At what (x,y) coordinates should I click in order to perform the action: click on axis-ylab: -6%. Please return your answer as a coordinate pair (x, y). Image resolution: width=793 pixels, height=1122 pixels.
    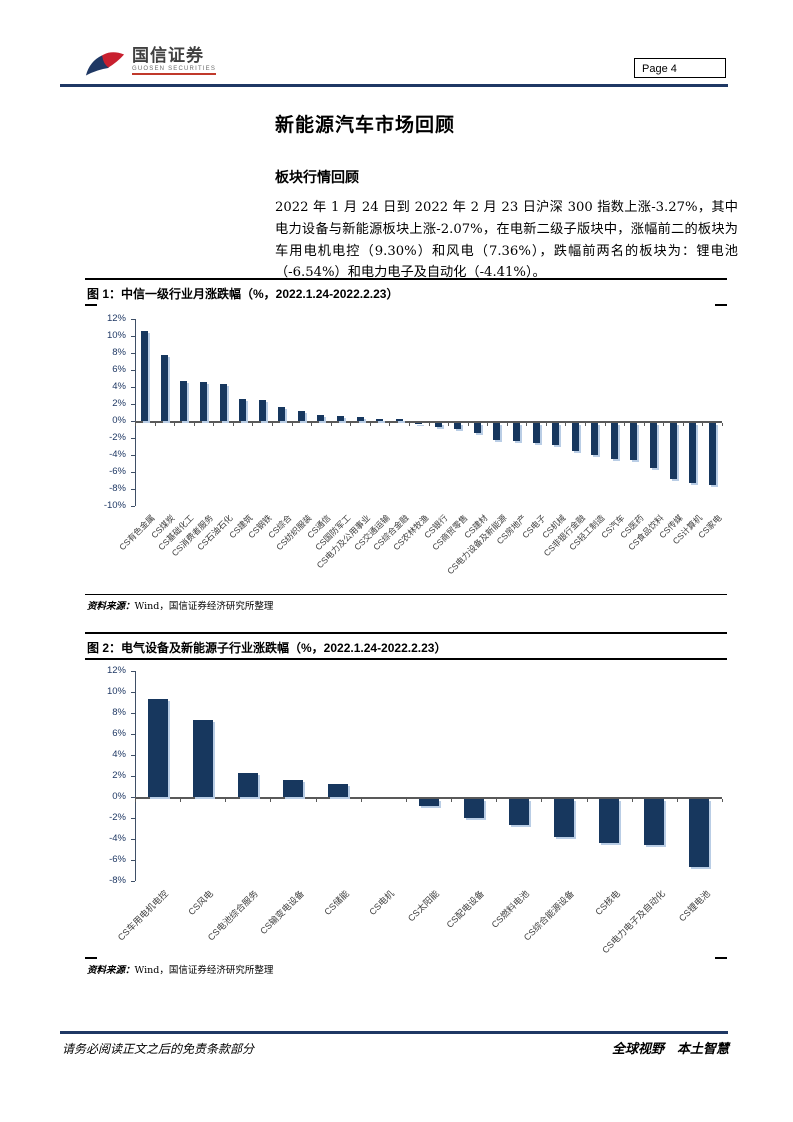
    Looking at the image, I should click on (117, 859).